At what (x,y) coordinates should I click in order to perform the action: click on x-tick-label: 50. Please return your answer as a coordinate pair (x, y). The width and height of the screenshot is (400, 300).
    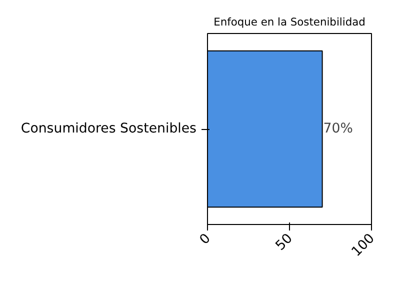
    Looking at the image, I should click on (284, 242).